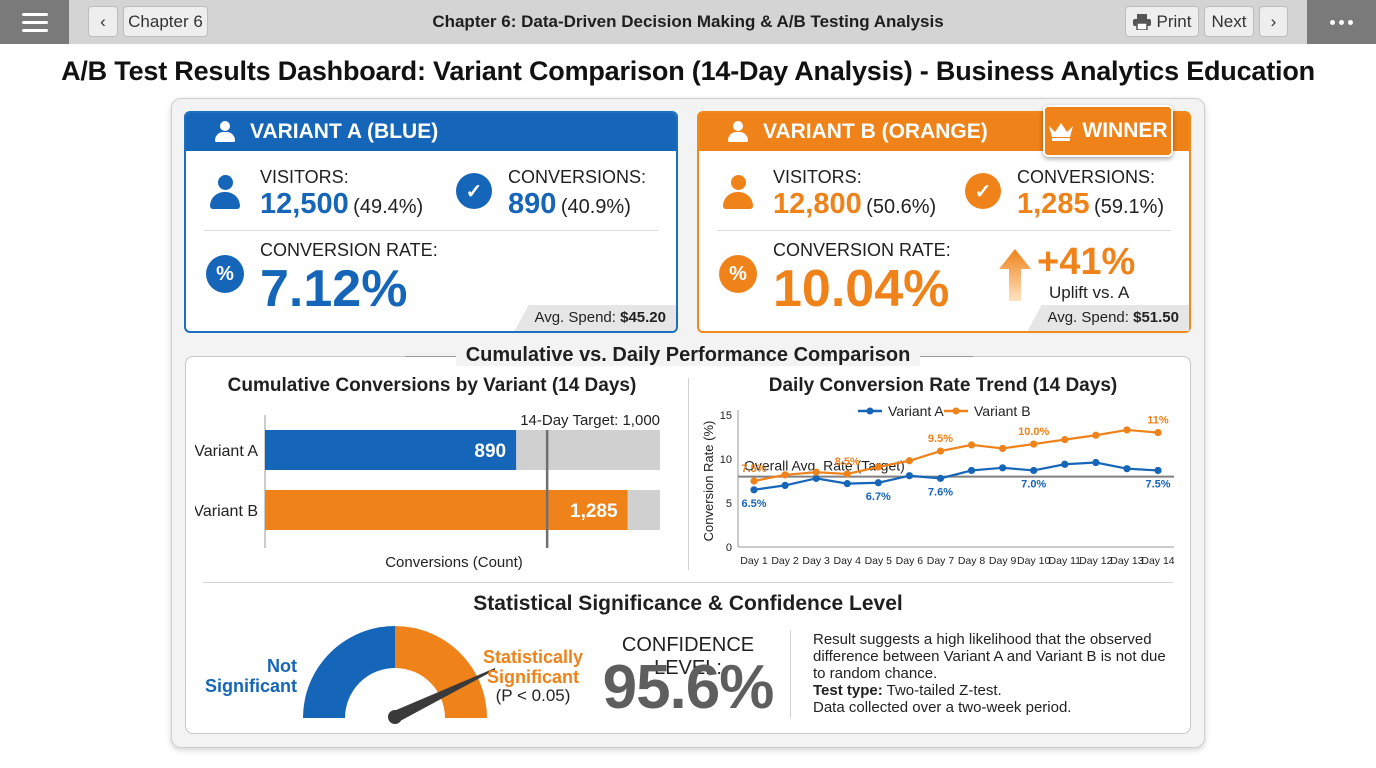 The image size is (1376, 768). Describe the element at coordinates (1341, 22) in the screenshot. I see `more-options-icon` at that location.